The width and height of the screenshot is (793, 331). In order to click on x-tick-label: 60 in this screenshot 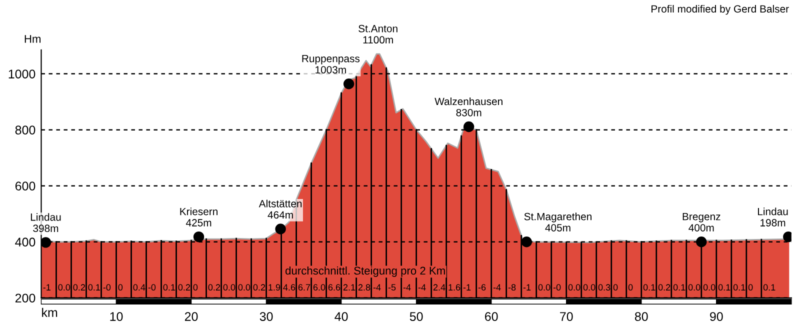, I will do `click(491, 316)`.